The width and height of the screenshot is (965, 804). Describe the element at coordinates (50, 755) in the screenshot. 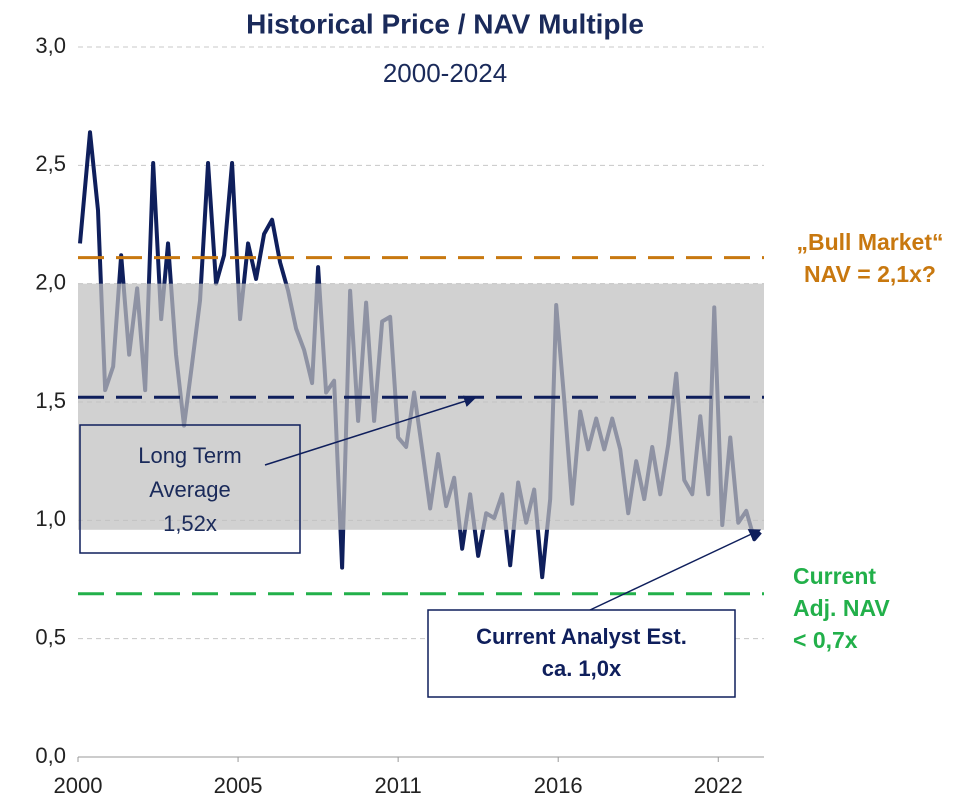

I see `y-tick-label: 0,0` at that location.